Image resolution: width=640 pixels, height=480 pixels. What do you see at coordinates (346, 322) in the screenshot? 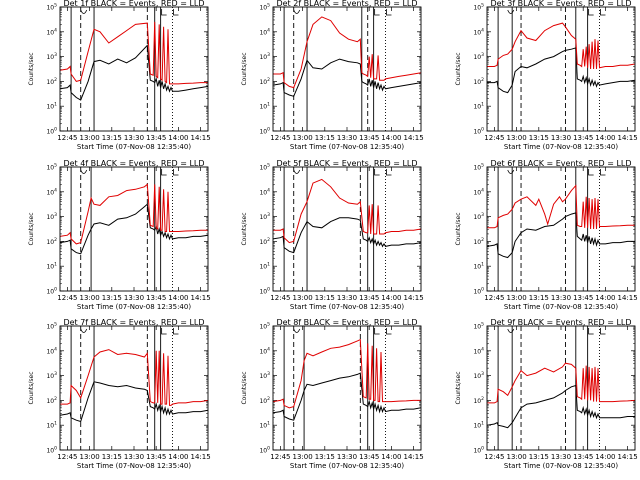
I see `chart-title: Det 8f BLACK = Events, RED = LLD` at bounding box center [346, 322].